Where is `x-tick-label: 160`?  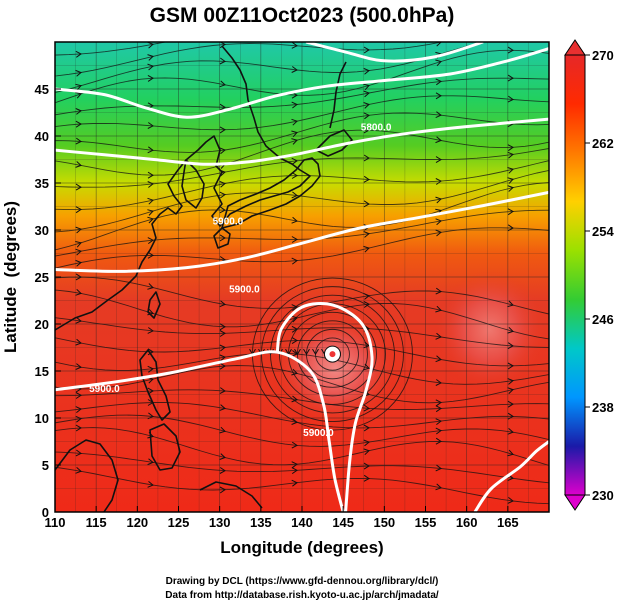 x-tick-label: 160 is located at coordinates (467, 522).